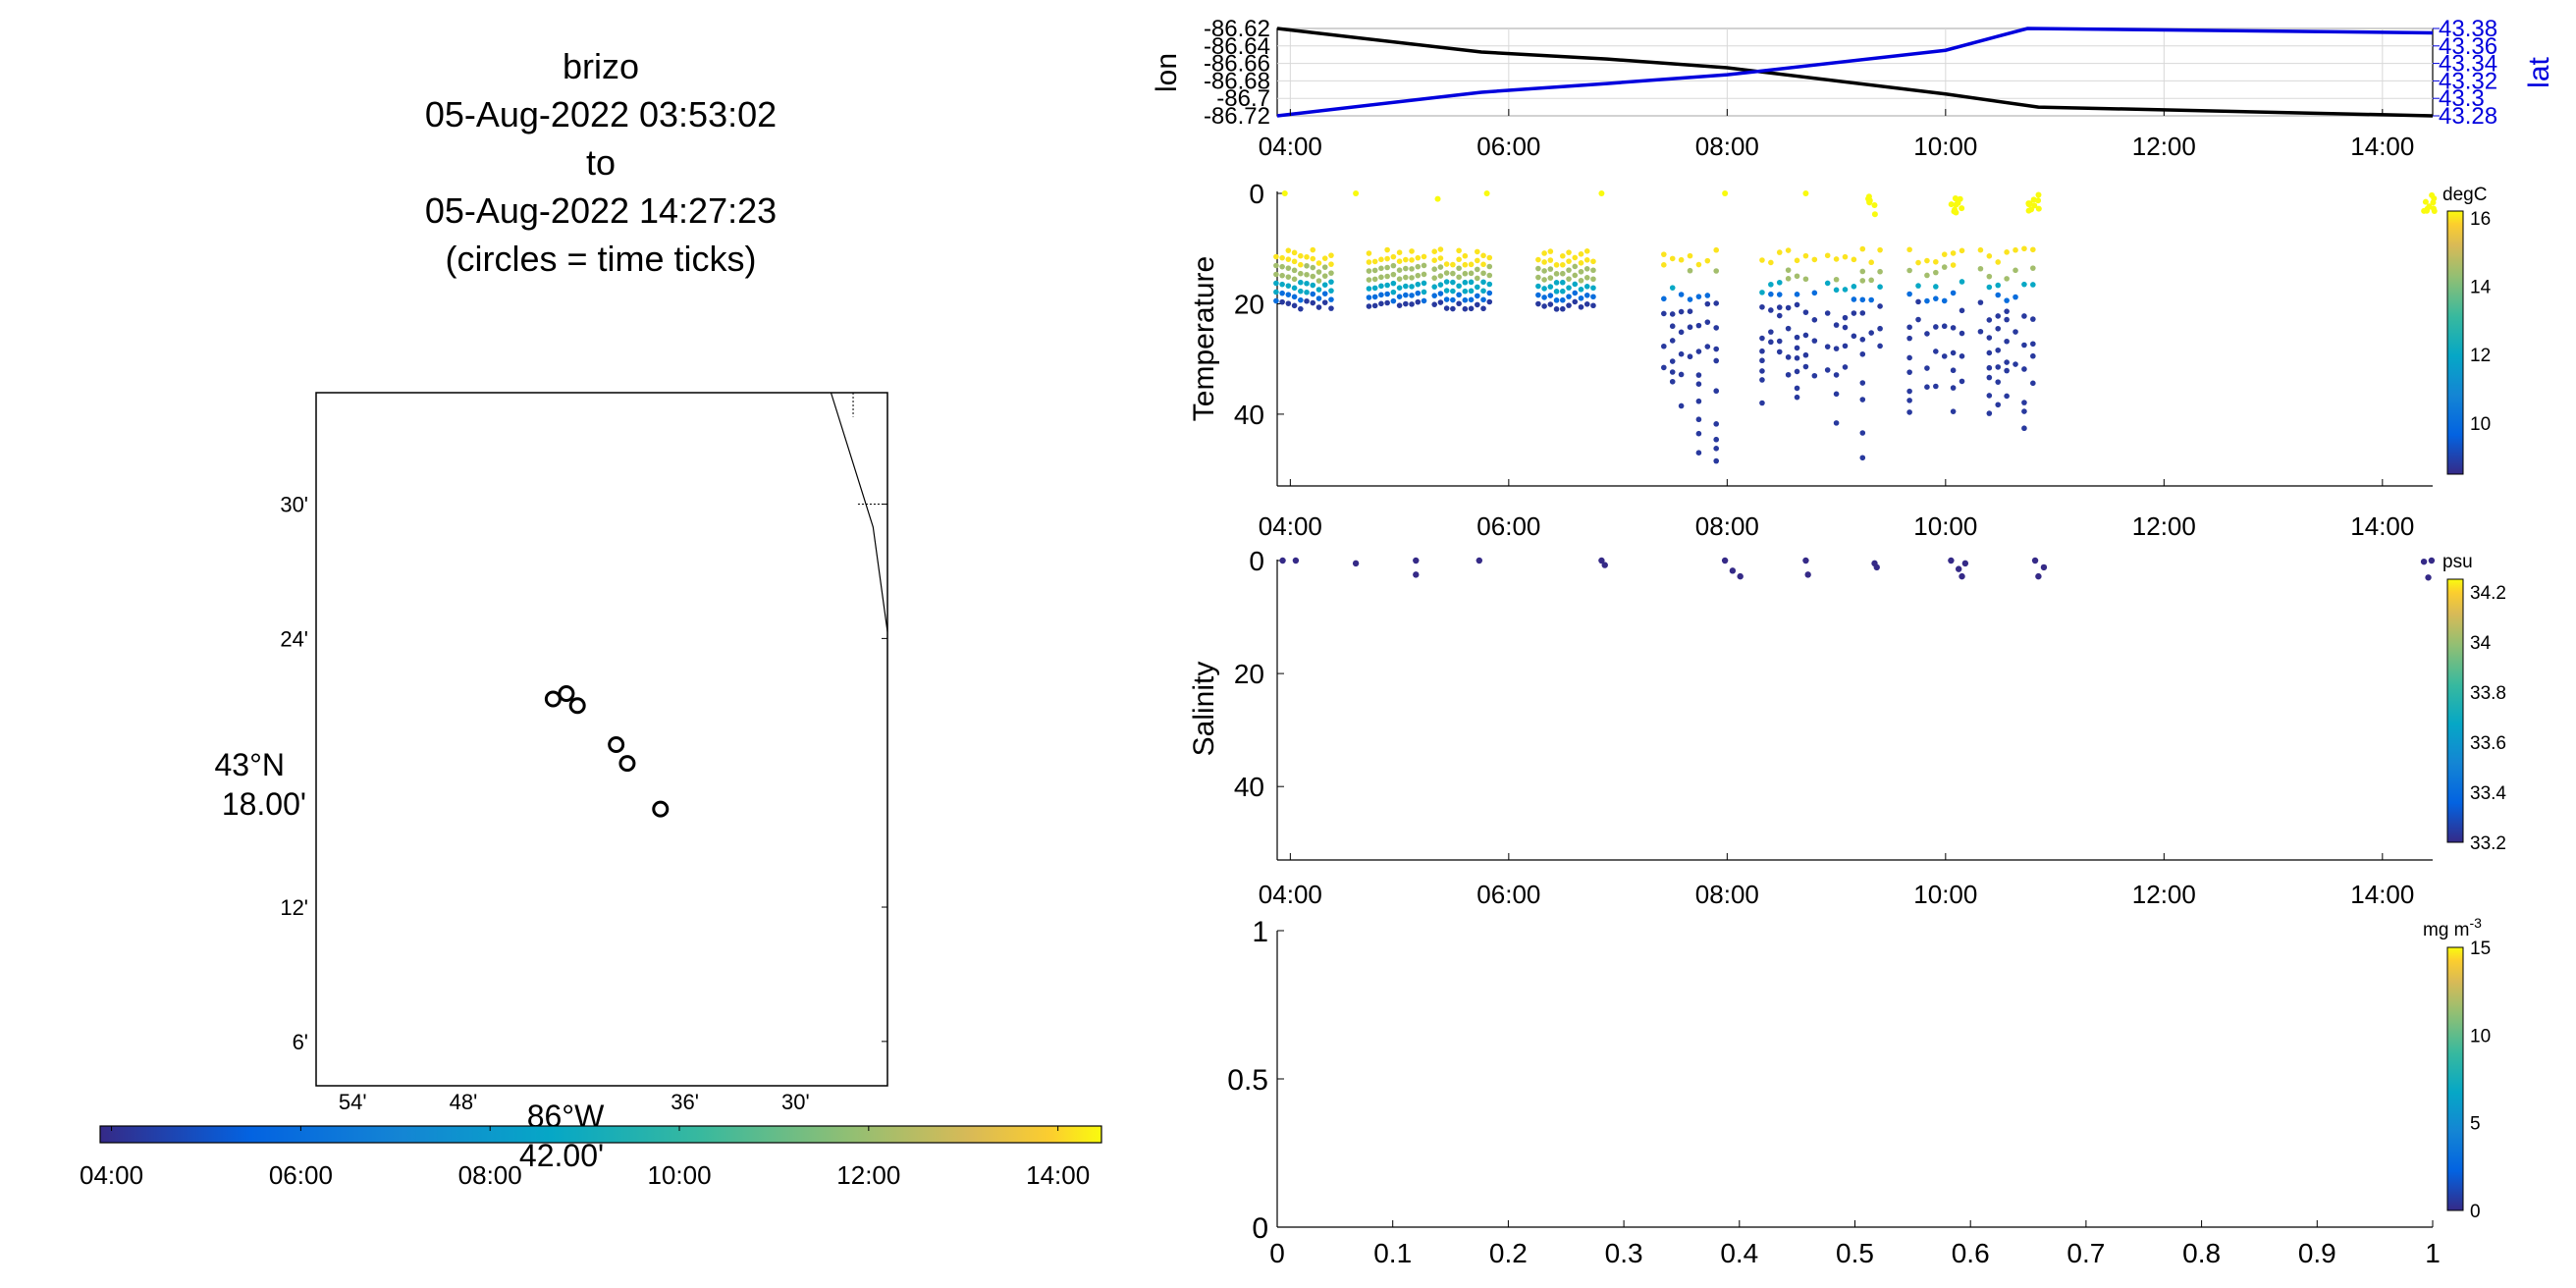  Describe the element at coordinates (601, 114) in the screenshot. I see `title-line-2: 05-Aug-2022 03:53:02` at that location.